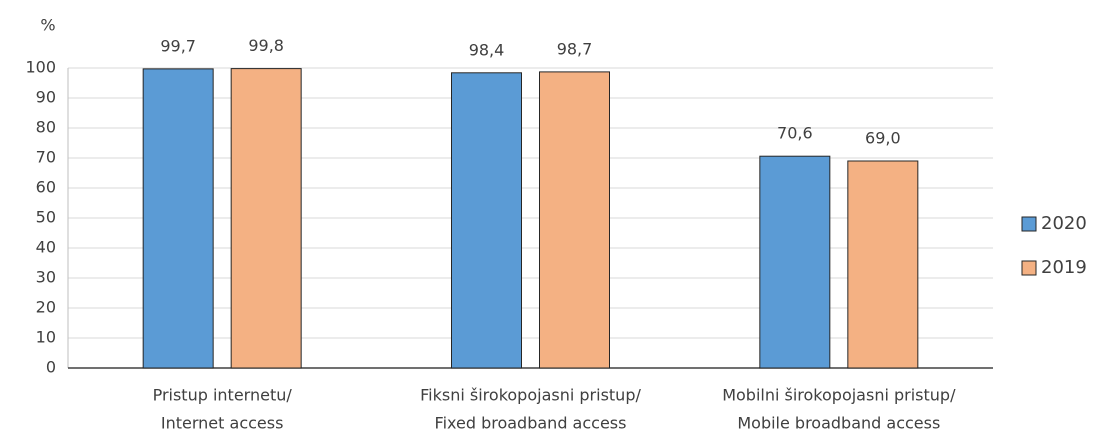  Describe the element at coordinates (46, 337) in the screenshot. I see `y-tick-label: 10` at that location.